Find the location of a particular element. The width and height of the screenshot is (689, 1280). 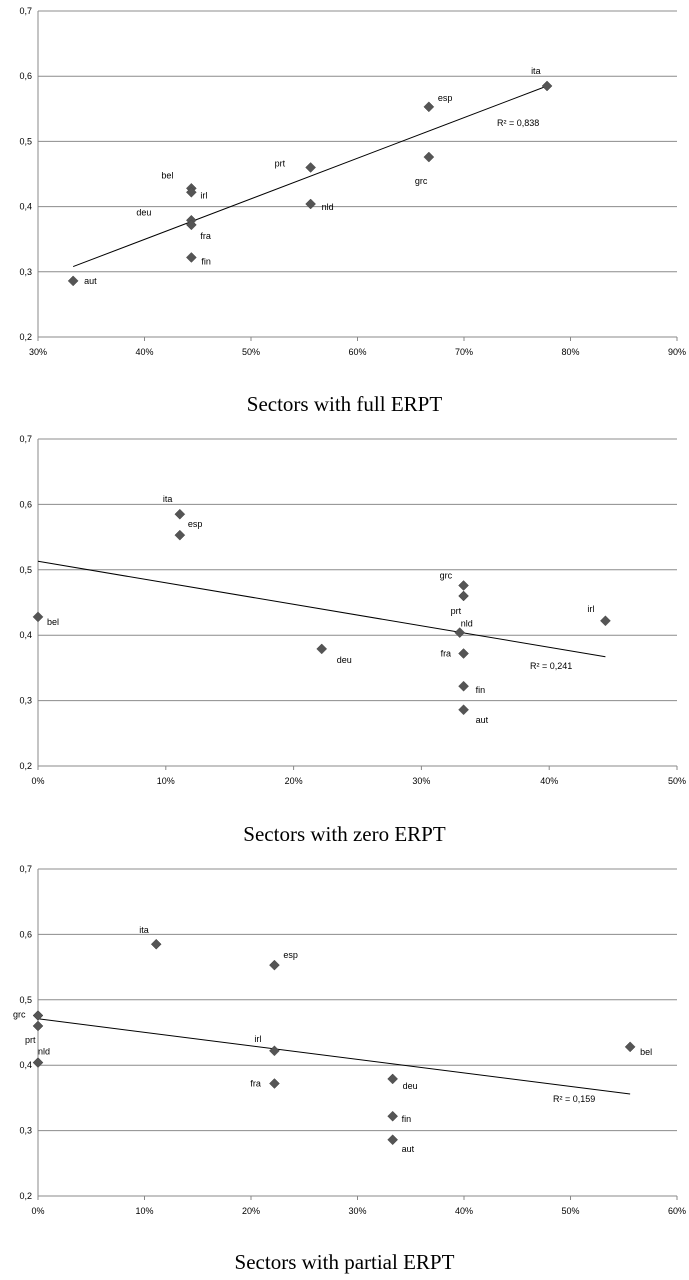

x-tick-label: 80% is located at coordinates (570, 352).